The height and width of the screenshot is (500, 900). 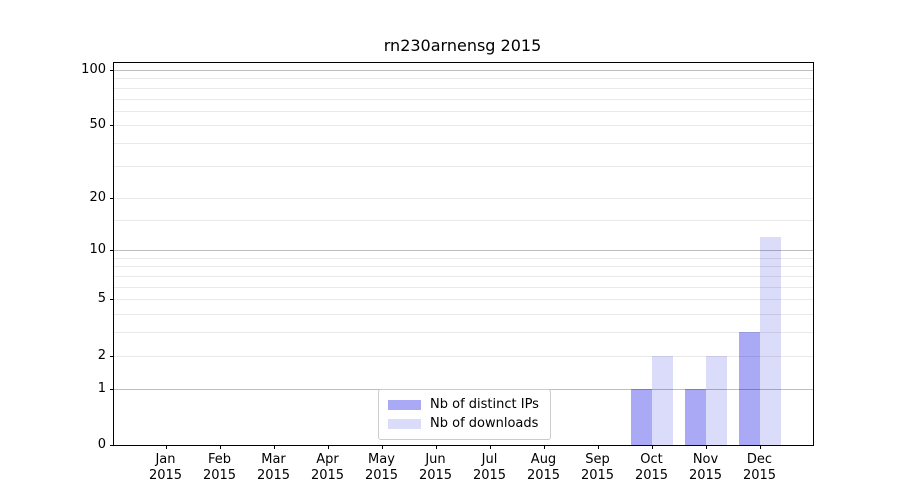 I want to click on legend-label-downloads: Nb of downloads, so click(x=484, y=423).